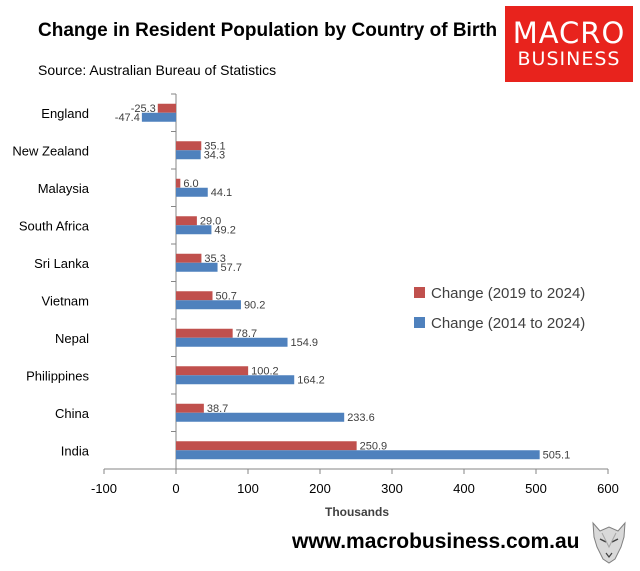 The width and height of the screenshot is (640, 571). Describe the element at coordinates (64, 188) in the screenshot. I see `category-label: Malaysia` at that location.